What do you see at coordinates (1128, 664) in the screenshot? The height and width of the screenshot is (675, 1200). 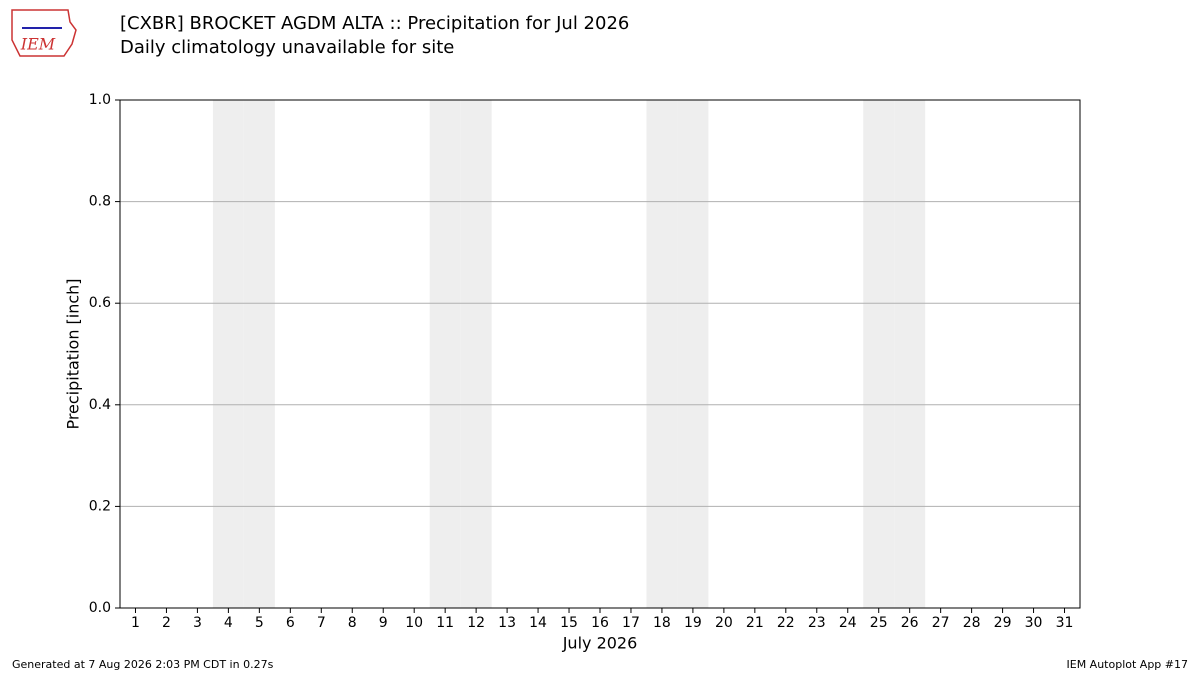 I see `footer-right: IEM Autoplot App #17` at bounding box center [1128, 664].